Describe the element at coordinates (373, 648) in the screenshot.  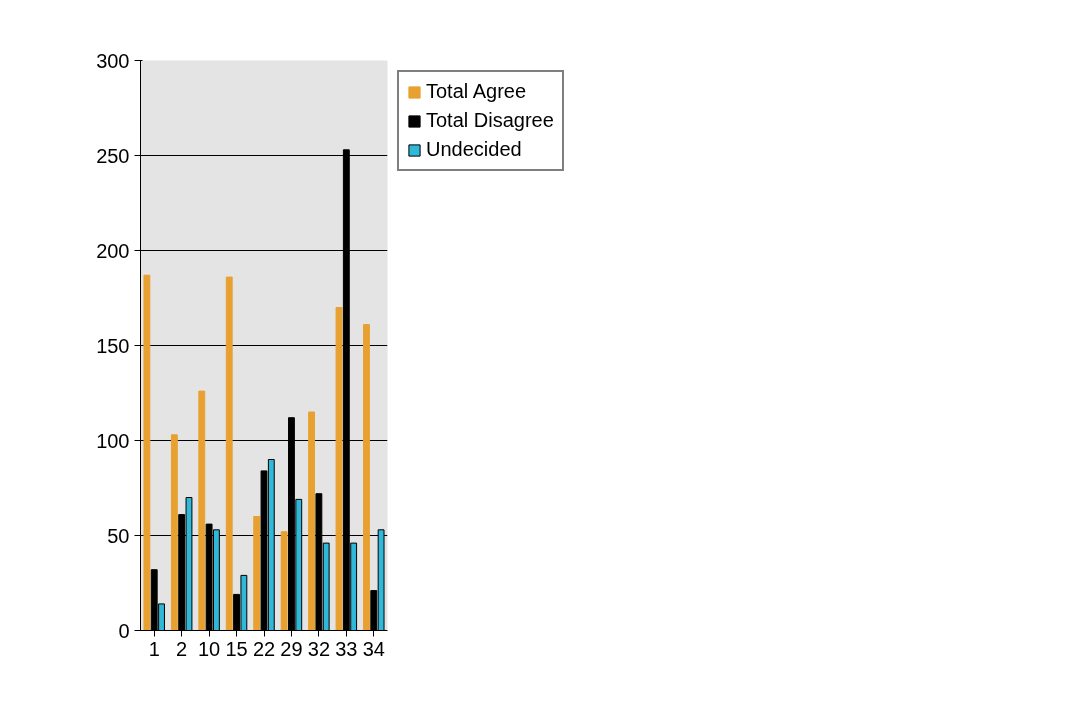
I see `x-tick-label: 34` at that location.